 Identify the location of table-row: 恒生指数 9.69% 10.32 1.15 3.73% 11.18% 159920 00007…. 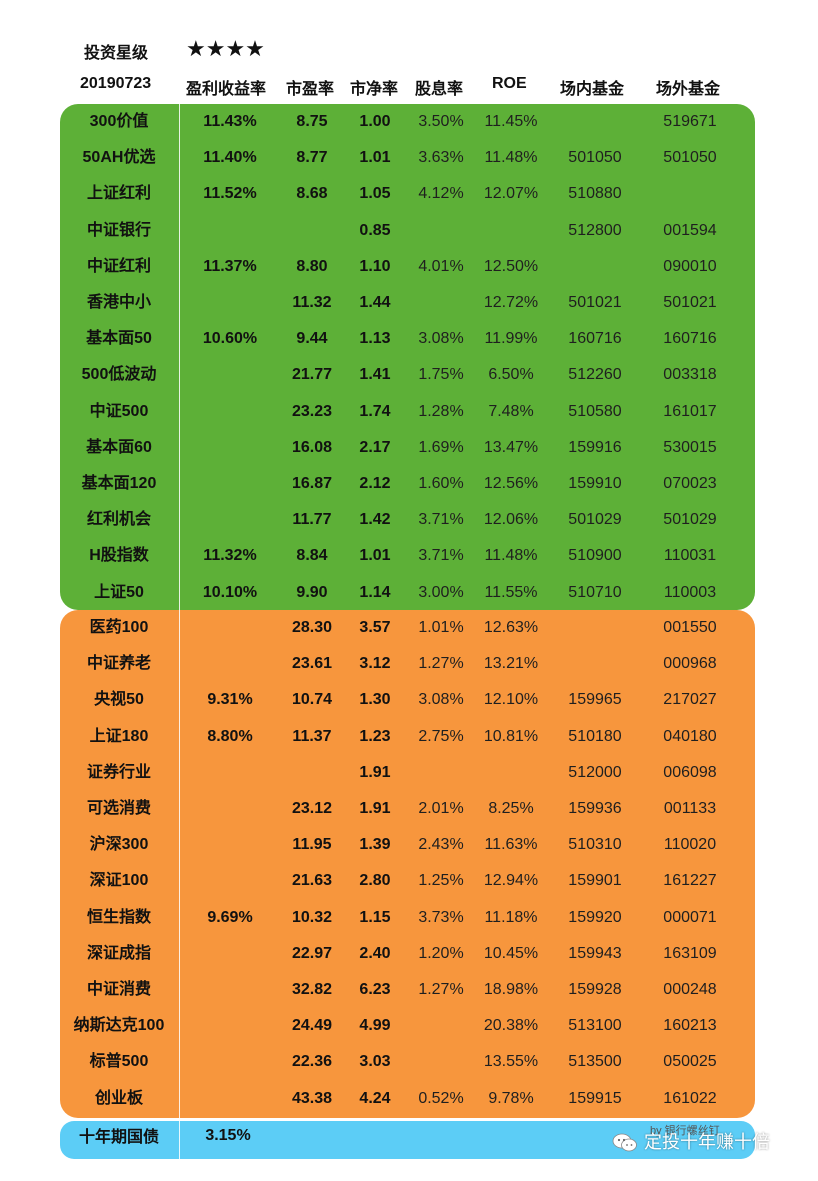
(409, 918).